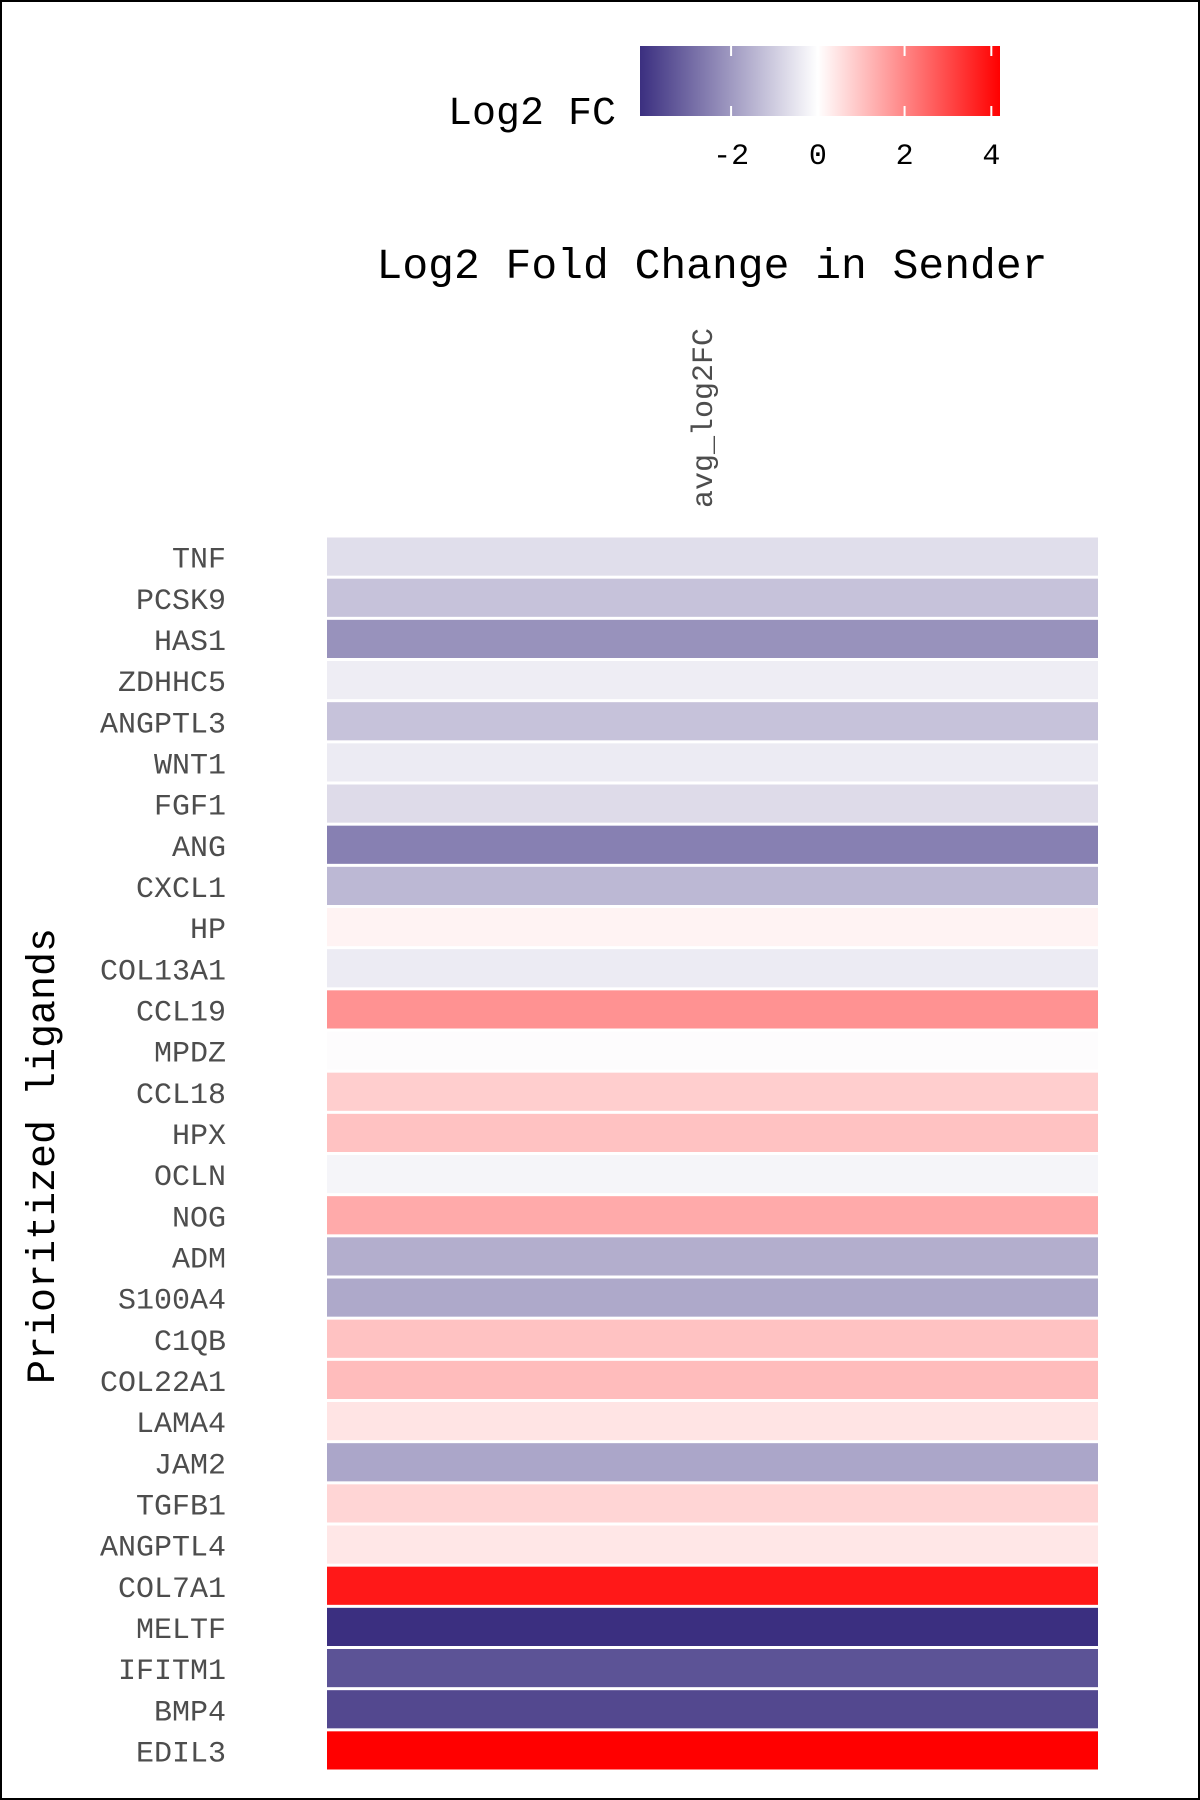  What do you see at coordinates (712, 1009) in the screenshot?
I see `heatmap-cell-ccl19` at bounding box center [712, 1009].